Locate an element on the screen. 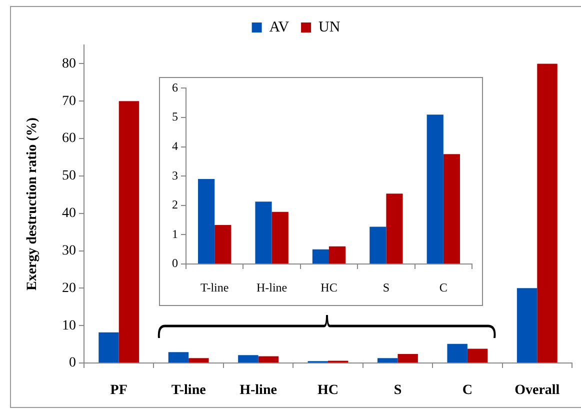 The height and width of the screenshot is (409, 581). y-tick-label: 4 is located at coordinates (175, 145).